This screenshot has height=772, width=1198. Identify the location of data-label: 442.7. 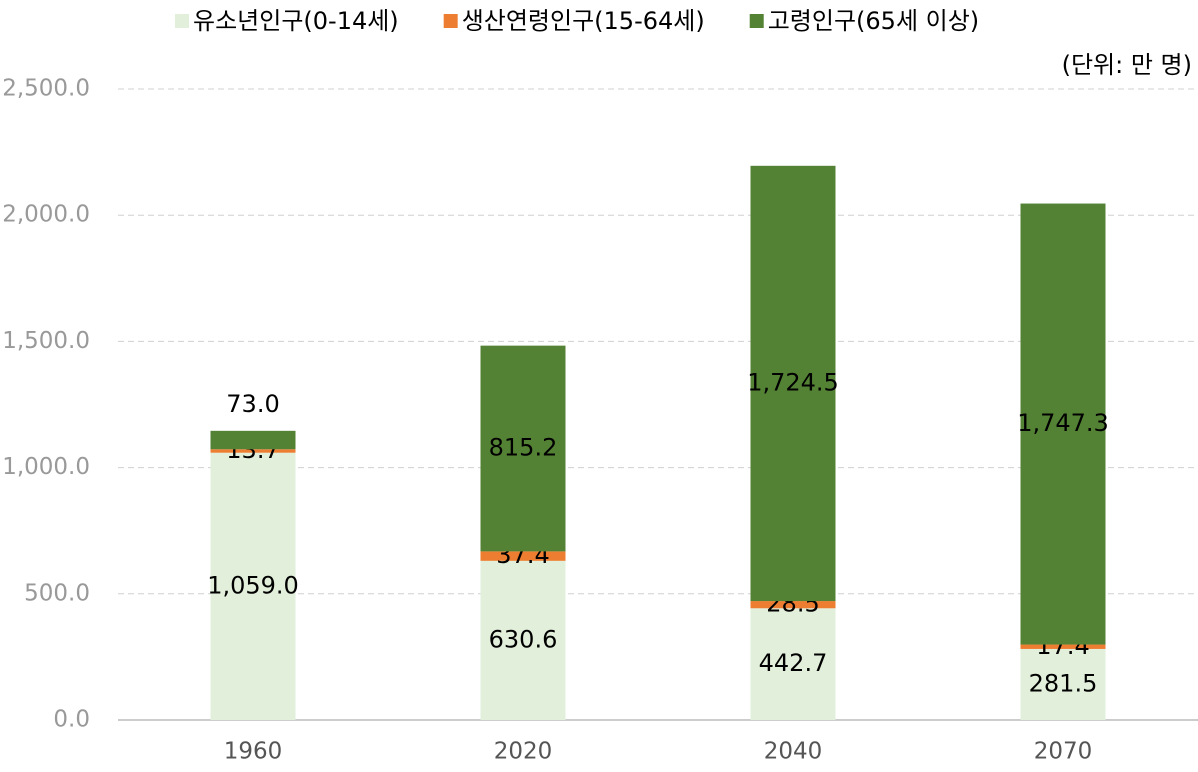
(793, 663).